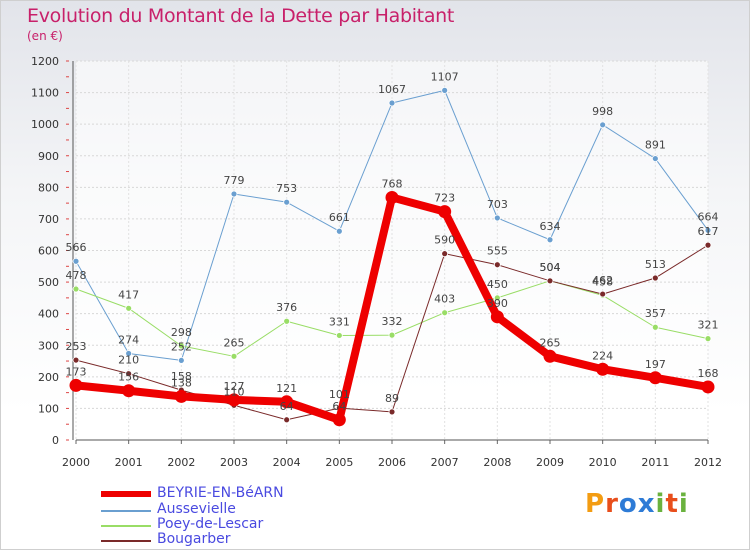 Image resolution: width=750 pixels, height=550 pixels. What do you see at coordinates (655, 145) in the screenshot?
I see `data-label-aussevielle: 891` at bounding box center [655, 145].